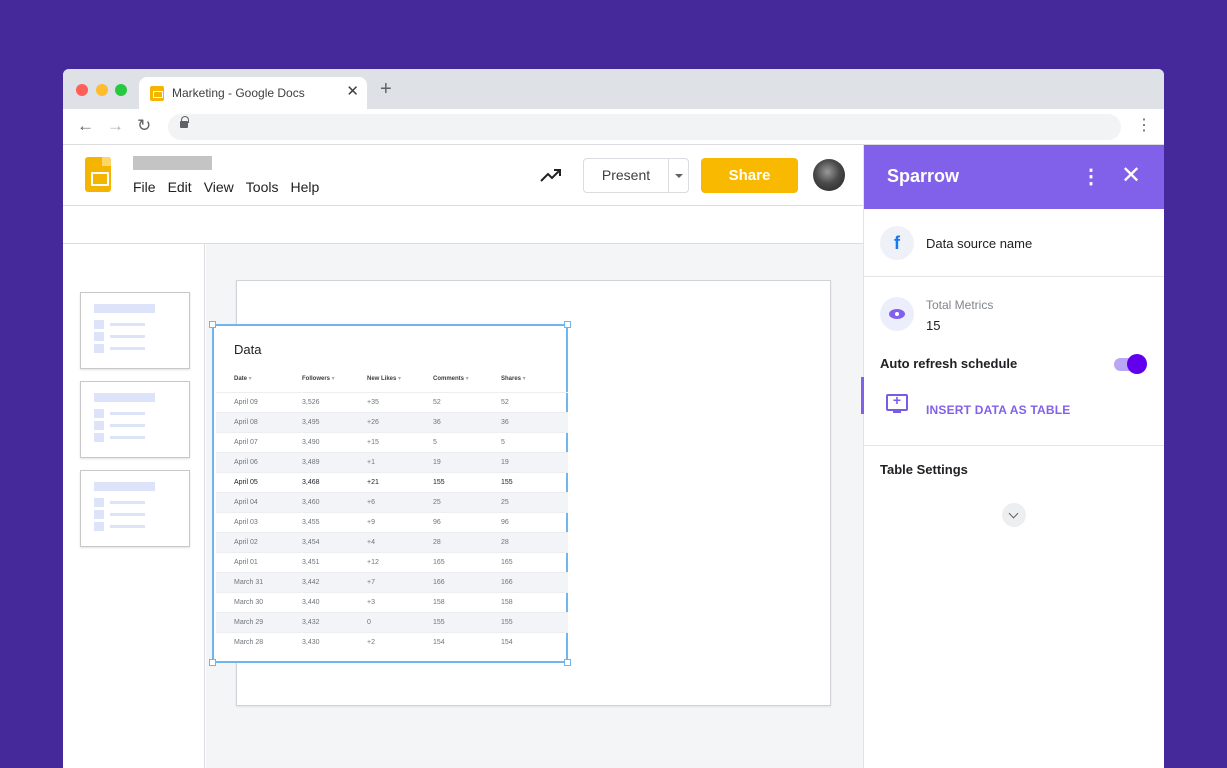 The width and height of the screenshot is (1227, 768). I want to click on address-bar, so click(644, 127).